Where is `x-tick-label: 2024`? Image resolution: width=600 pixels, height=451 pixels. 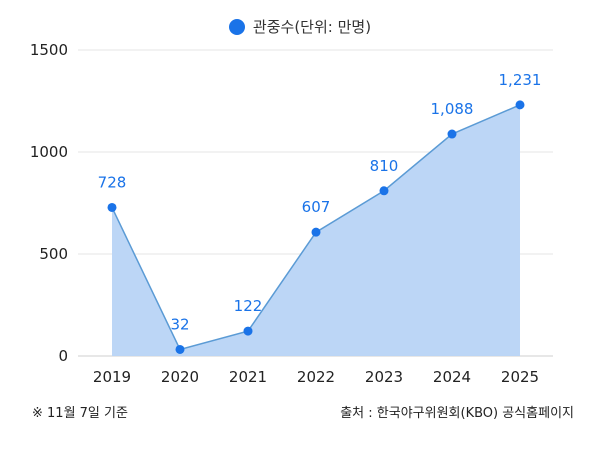
x-tick-label: 2024 is located at coordinates (452, 377).